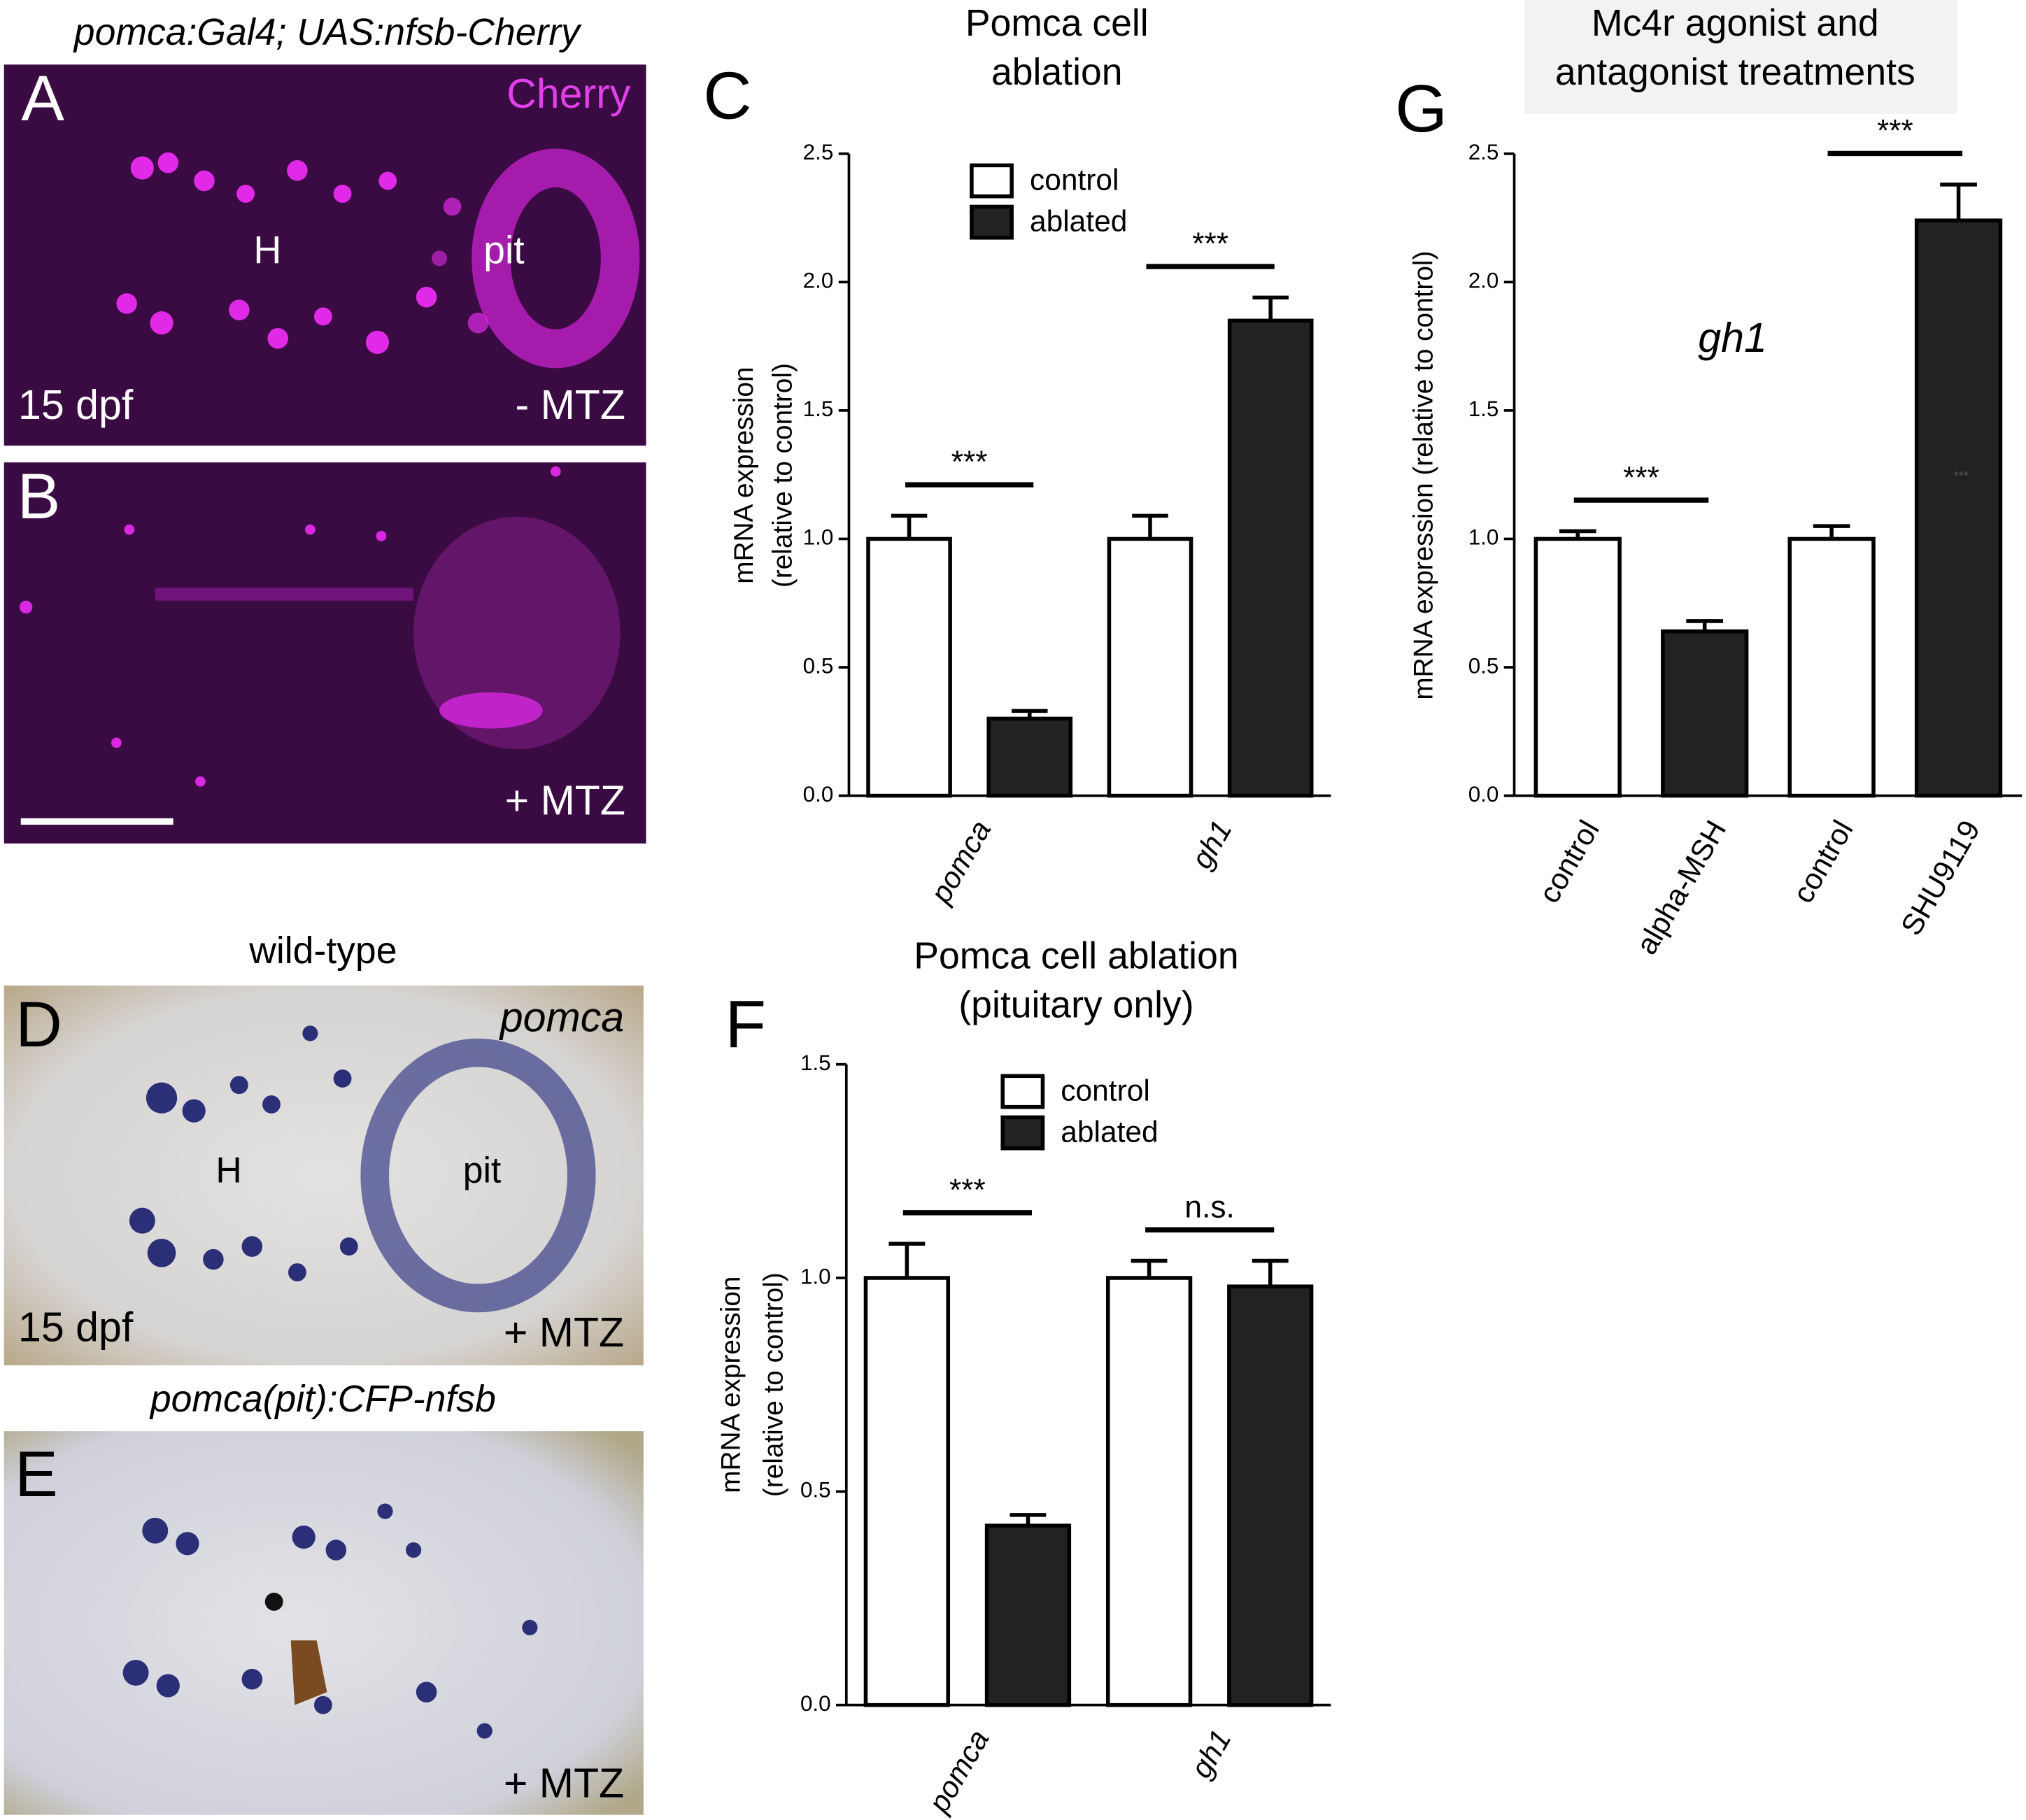  I want to click on significance-label: n.s., so click(1209, 1207).